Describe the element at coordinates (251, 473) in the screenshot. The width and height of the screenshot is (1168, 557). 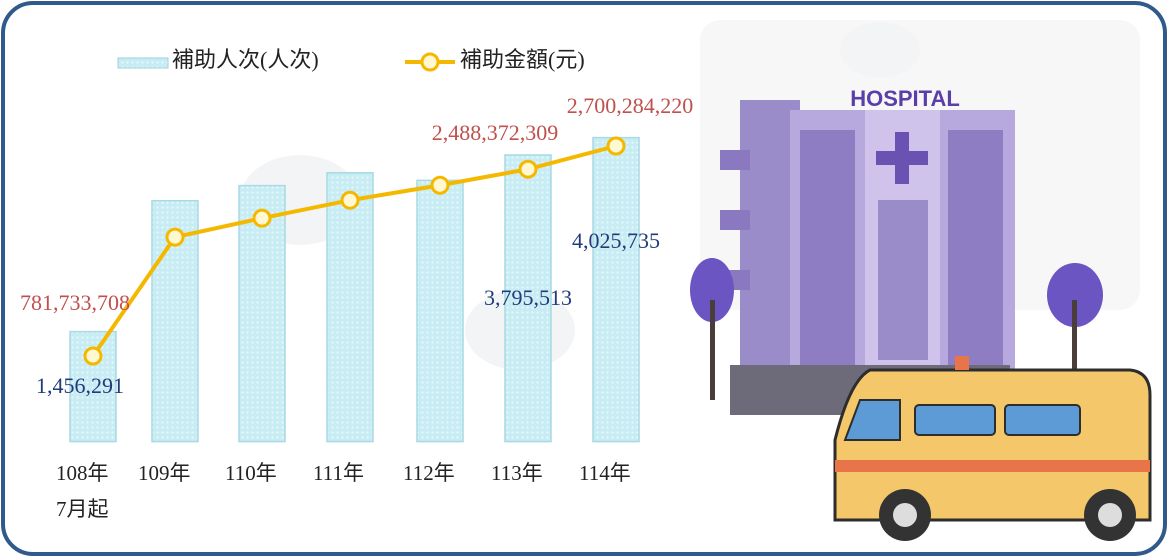
I see `x-tick-label: 110年` at that location.